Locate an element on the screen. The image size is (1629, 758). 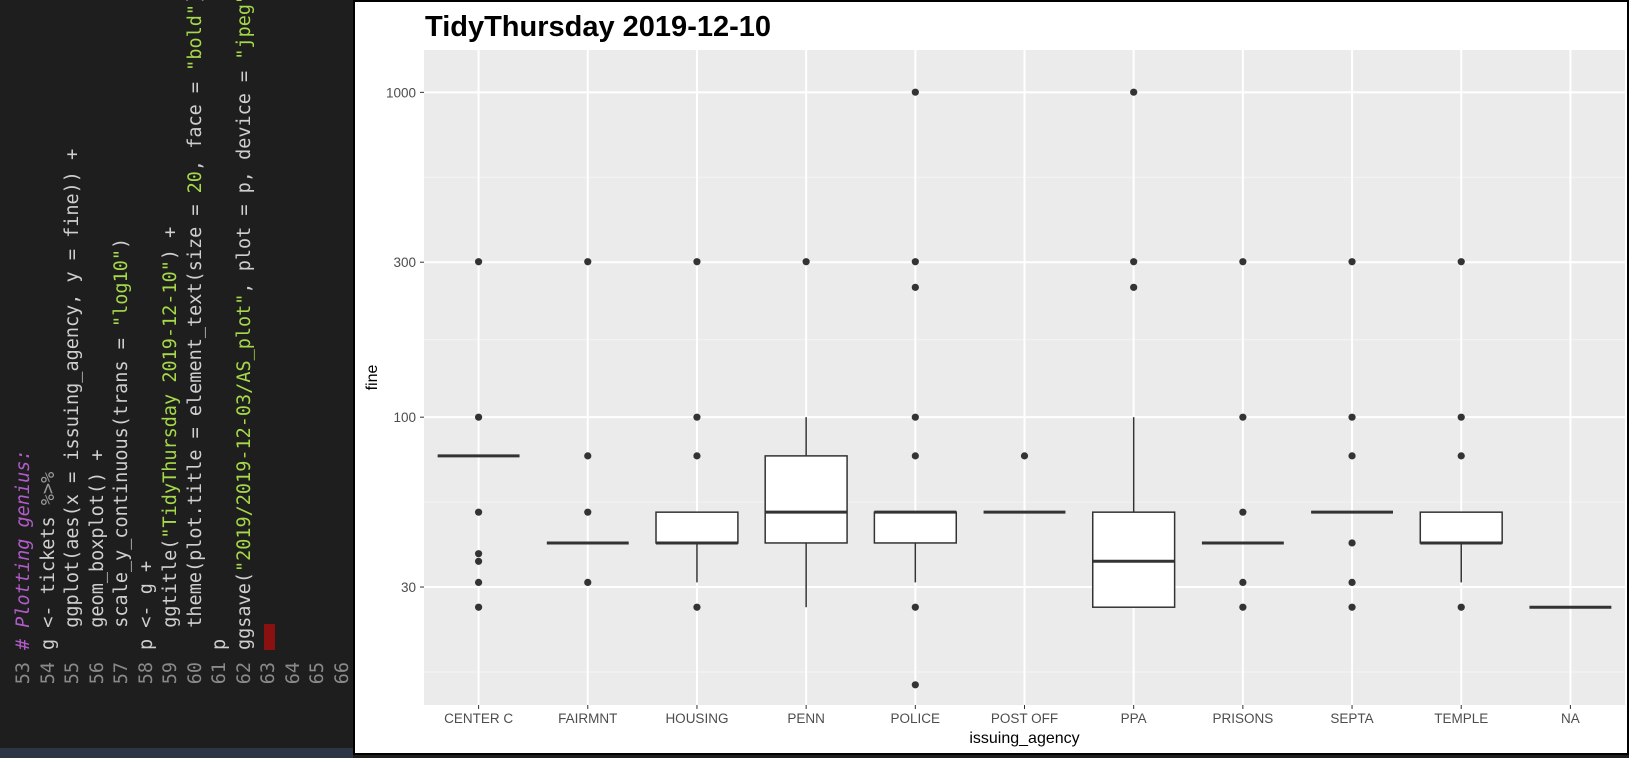
code-line: 65 is located at coordinates (318, 342).